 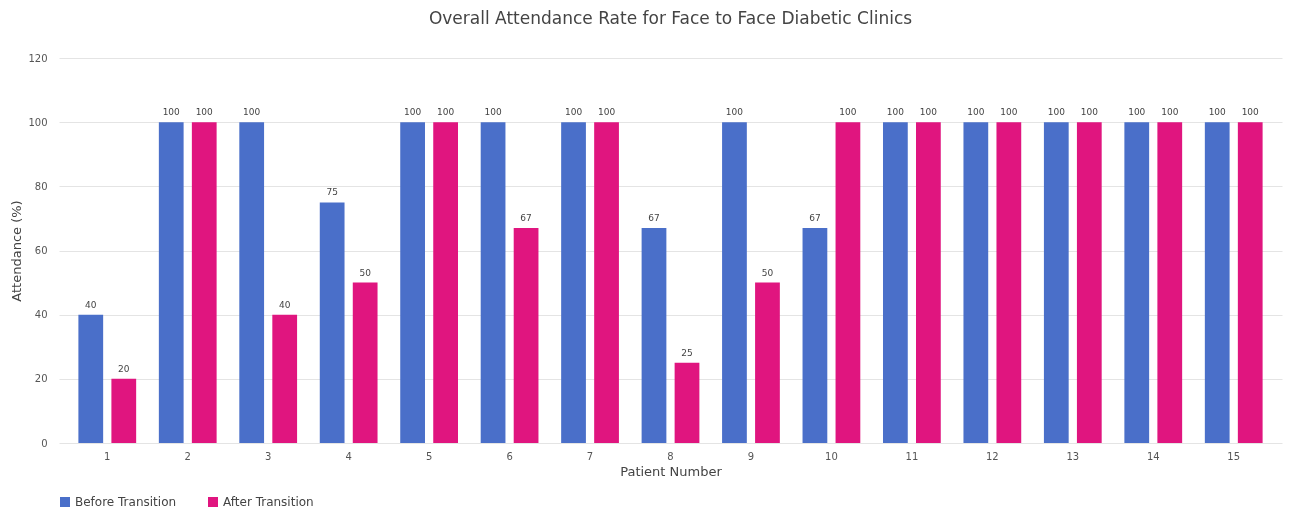 I want to click on x-tick-label: 15, so click(x=1234, y=456).